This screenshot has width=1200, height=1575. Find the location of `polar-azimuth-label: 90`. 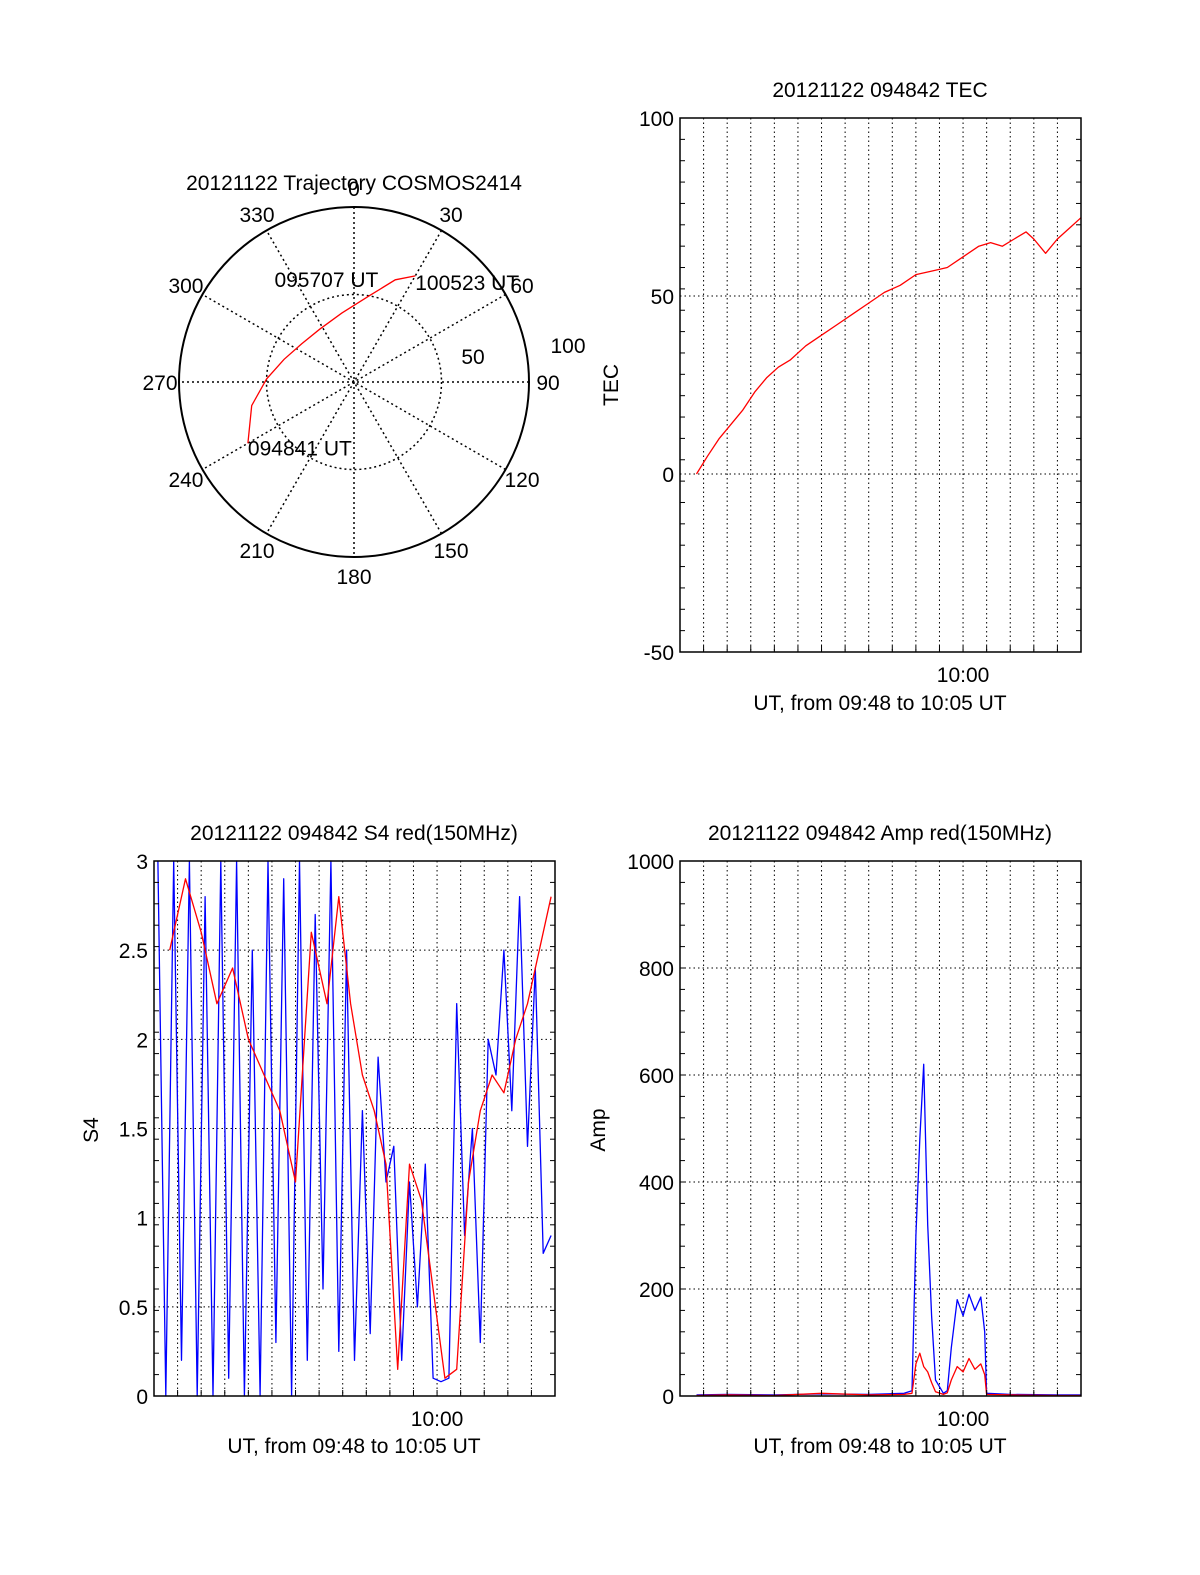

polar-azimuth-label: 90 is located at coordinates (547, 383).